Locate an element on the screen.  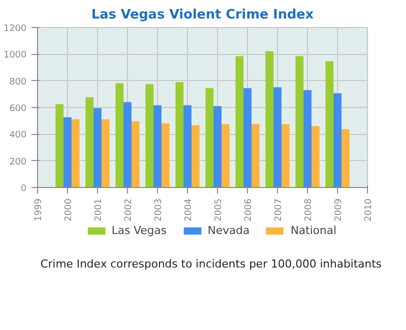
x-tick-label: 2001 is located at coordinates (99, 210).